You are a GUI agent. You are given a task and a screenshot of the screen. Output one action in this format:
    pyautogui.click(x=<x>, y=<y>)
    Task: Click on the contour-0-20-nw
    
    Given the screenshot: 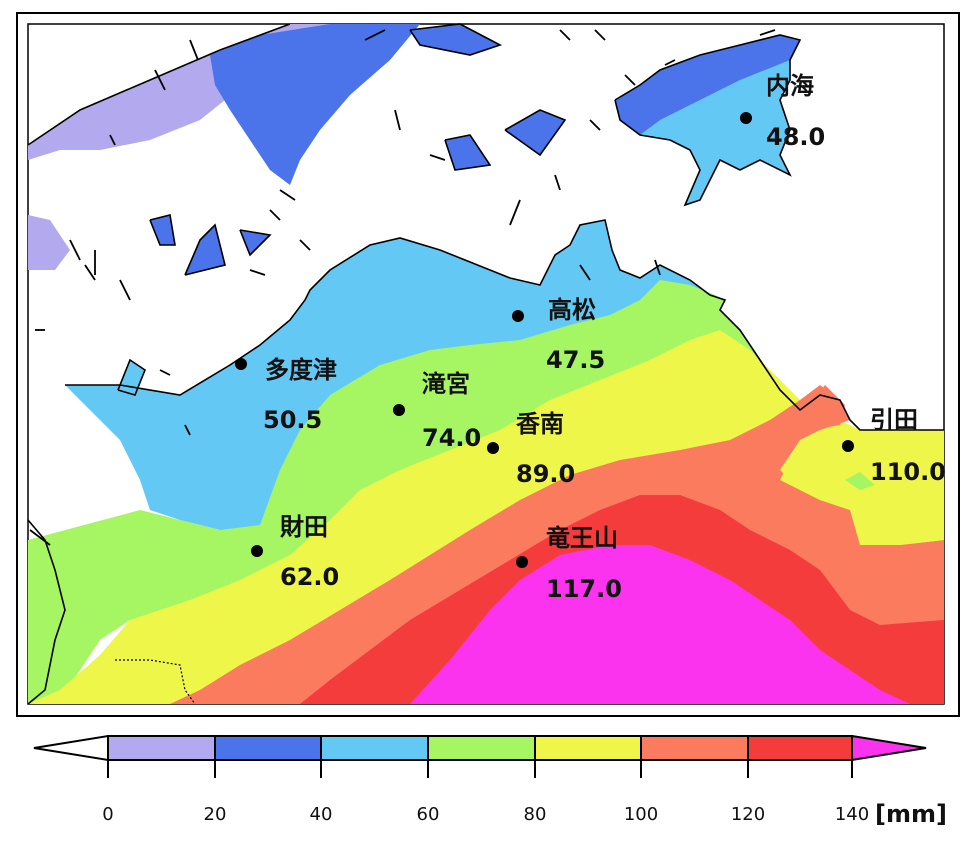 What is the action you would take?
    pyautogui.click(x=49, y=242)
    